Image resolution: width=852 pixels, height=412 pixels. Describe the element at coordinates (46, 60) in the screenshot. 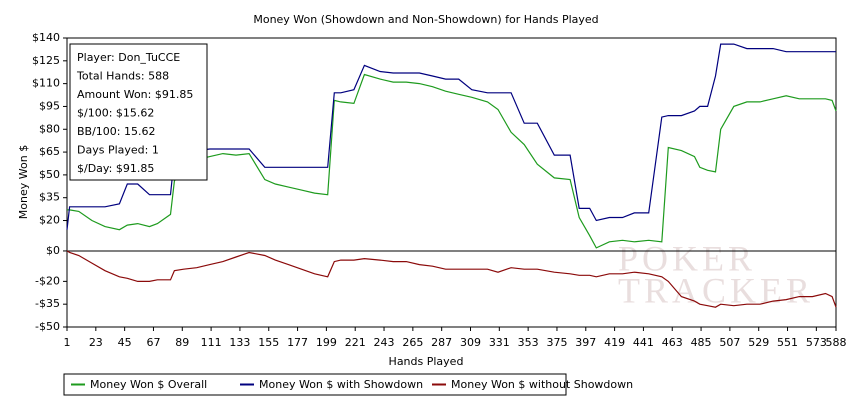

I see `y-tick-label: $125` at that location.